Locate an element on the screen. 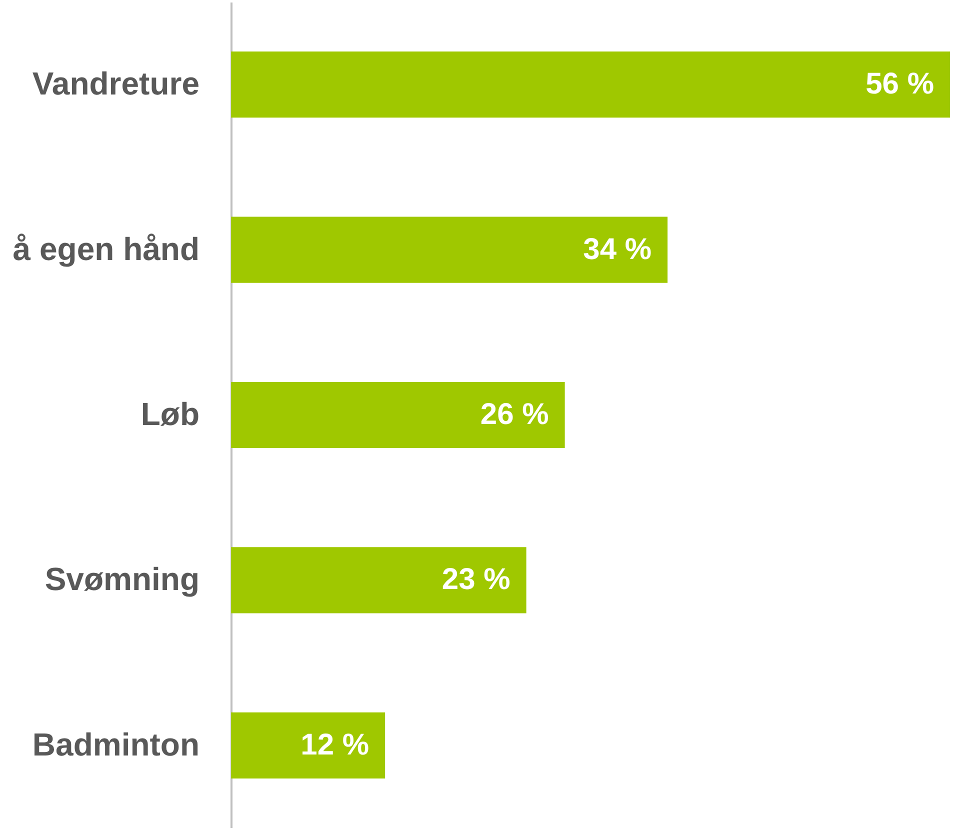  y-tick-label: Vandreture is located at coordinates (116, 84).